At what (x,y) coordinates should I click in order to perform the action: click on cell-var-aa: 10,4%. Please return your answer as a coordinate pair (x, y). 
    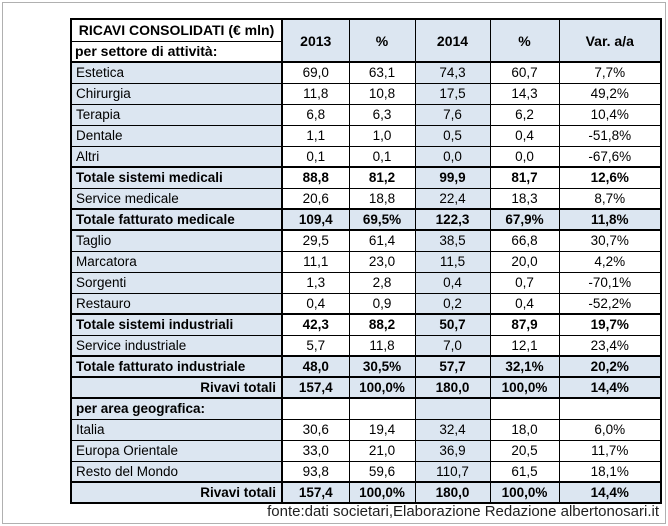
    Looking at the image, I should click on (610, 114).